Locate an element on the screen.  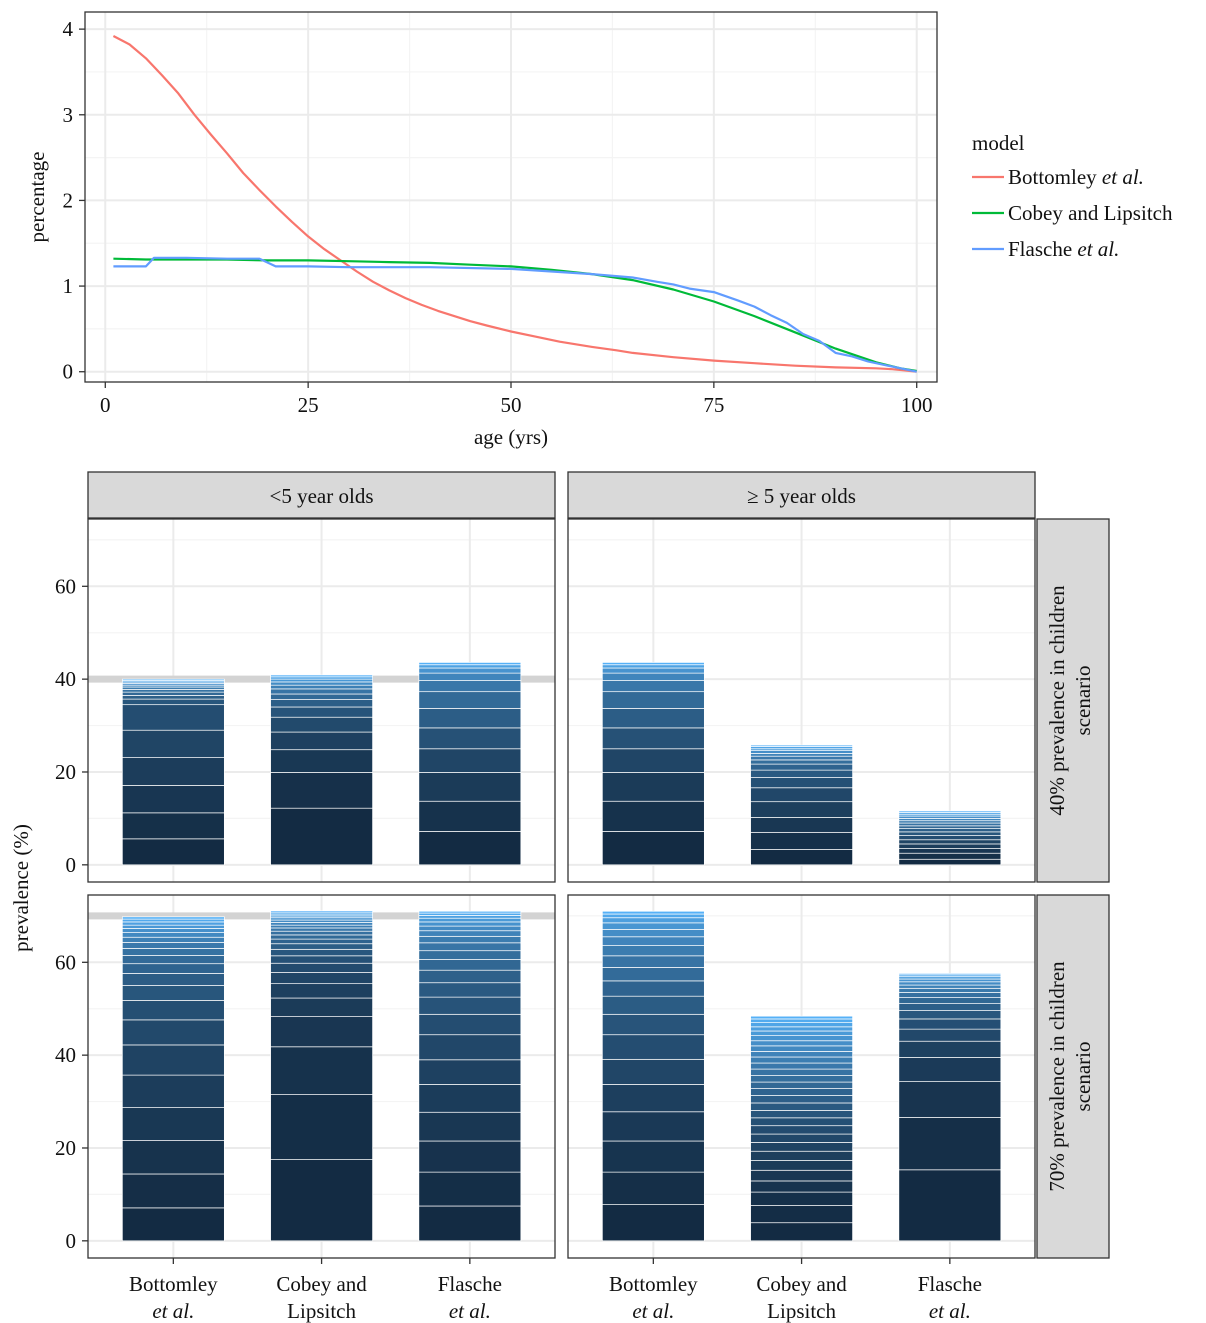
column-strip-label: ≥ 5 year olds is located at coordinates (801, 496).